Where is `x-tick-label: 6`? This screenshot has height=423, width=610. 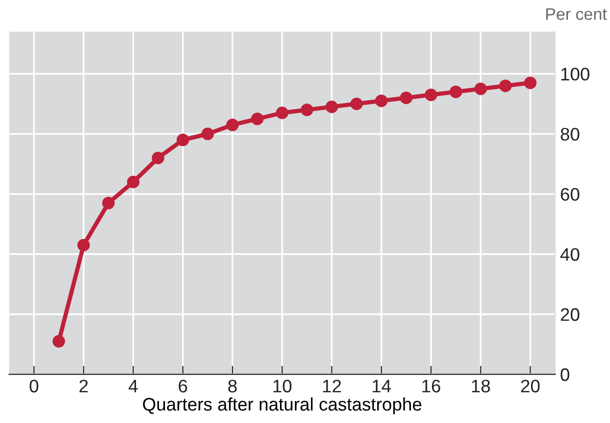
x-tick-label: 6 is located at coordinates (183, 386).